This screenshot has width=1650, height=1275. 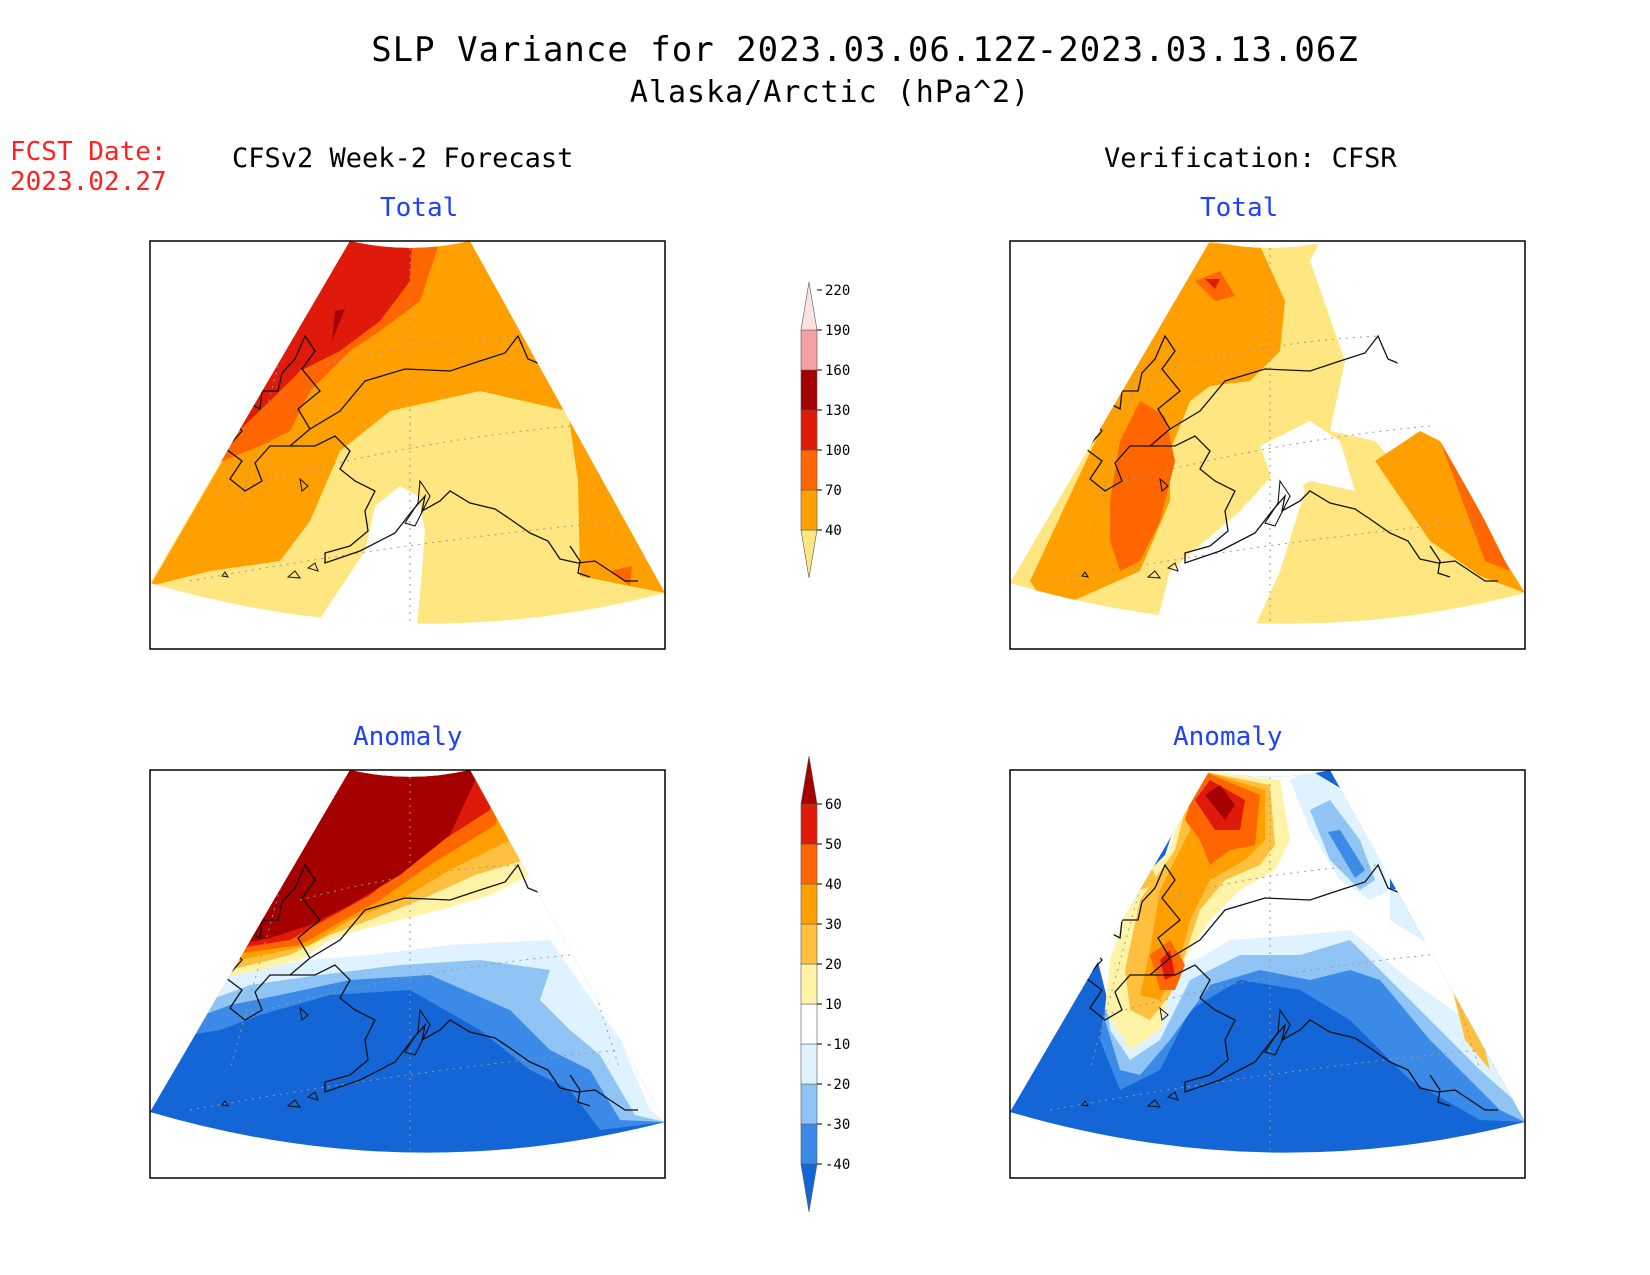 I want to click on colorbar-label: -30, so click(x=837, y=1125).